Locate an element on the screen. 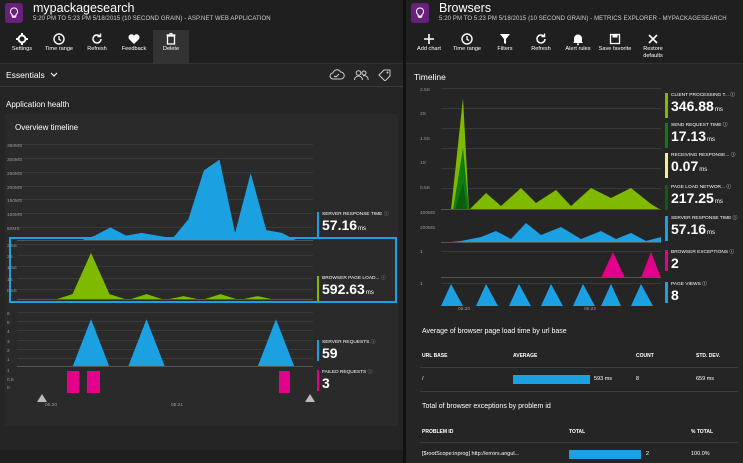 The height and width of the screenshot is (463, 743). right-server-response-chart is located at coordinates (551, 228).